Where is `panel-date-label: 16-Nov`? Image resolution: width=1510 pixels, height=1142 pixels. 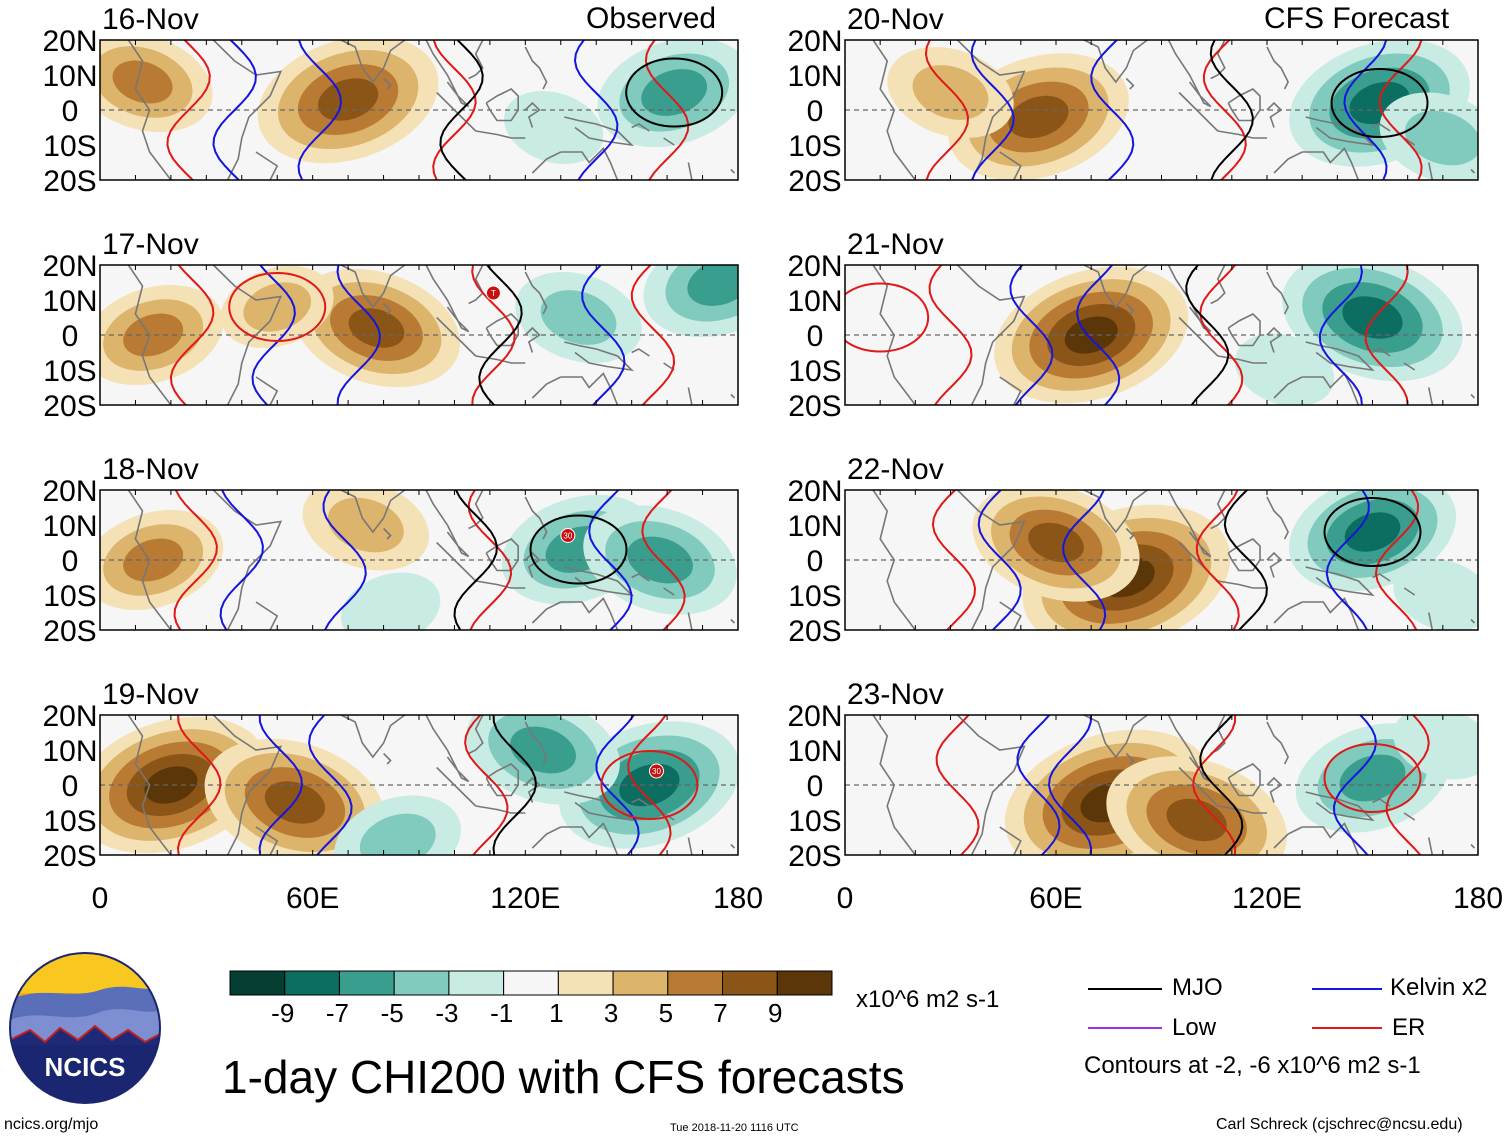
panel-date-label: 16-Nov is located at coordinates (150, 19).